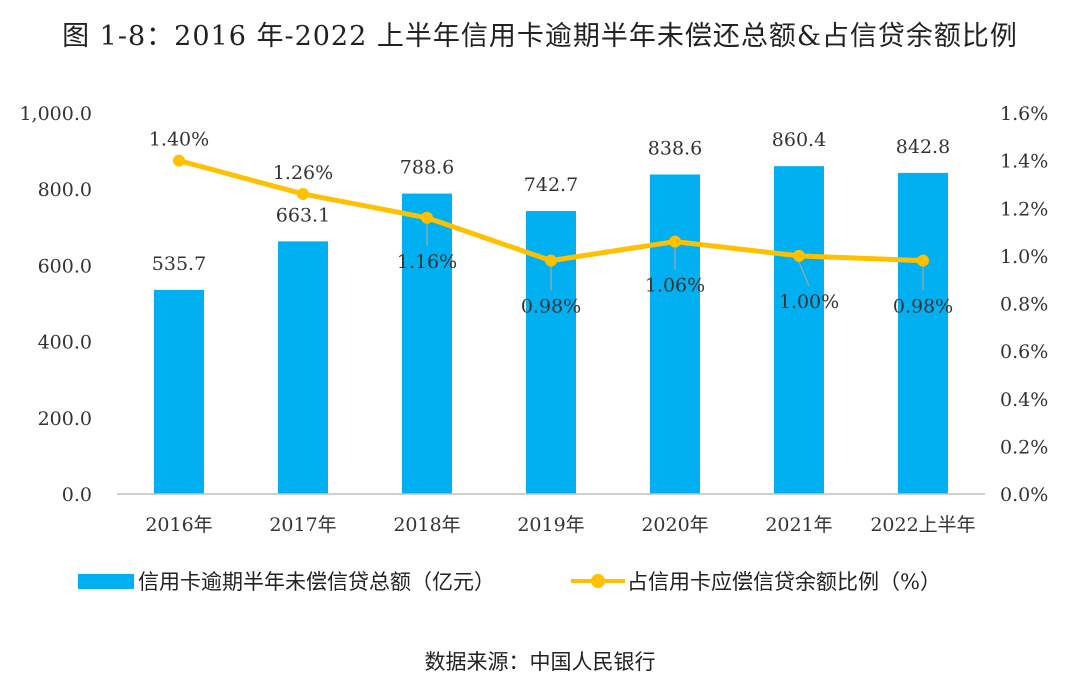  Describe the element at coordinates (1024, 162) in the screenshot. I see `y-right-tick-label: 1.4%` at that location.